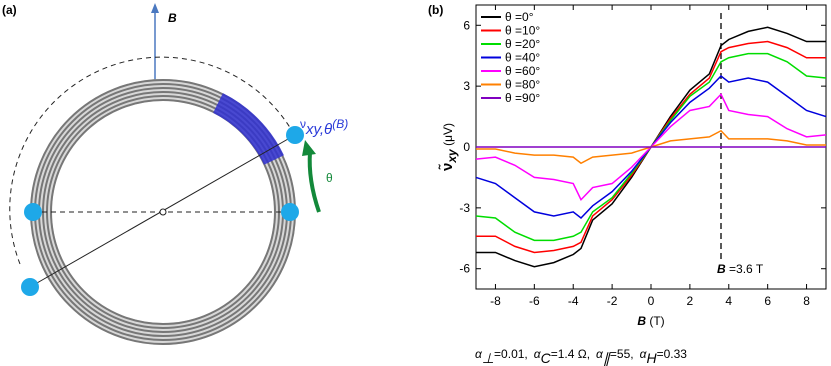 The image size is (831, 366). What do you see at coordinates (488, 358) in the screenshot?
I see `param-sub: ⊥` at bounding box center [488, 358].